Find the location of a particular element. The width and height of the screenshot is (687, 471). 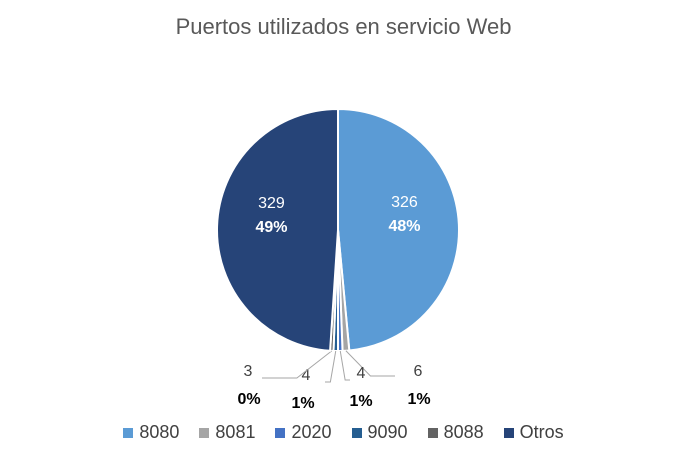

chart-title: Puertos utilizados en servicio Web is located at coordinates (343, 26).